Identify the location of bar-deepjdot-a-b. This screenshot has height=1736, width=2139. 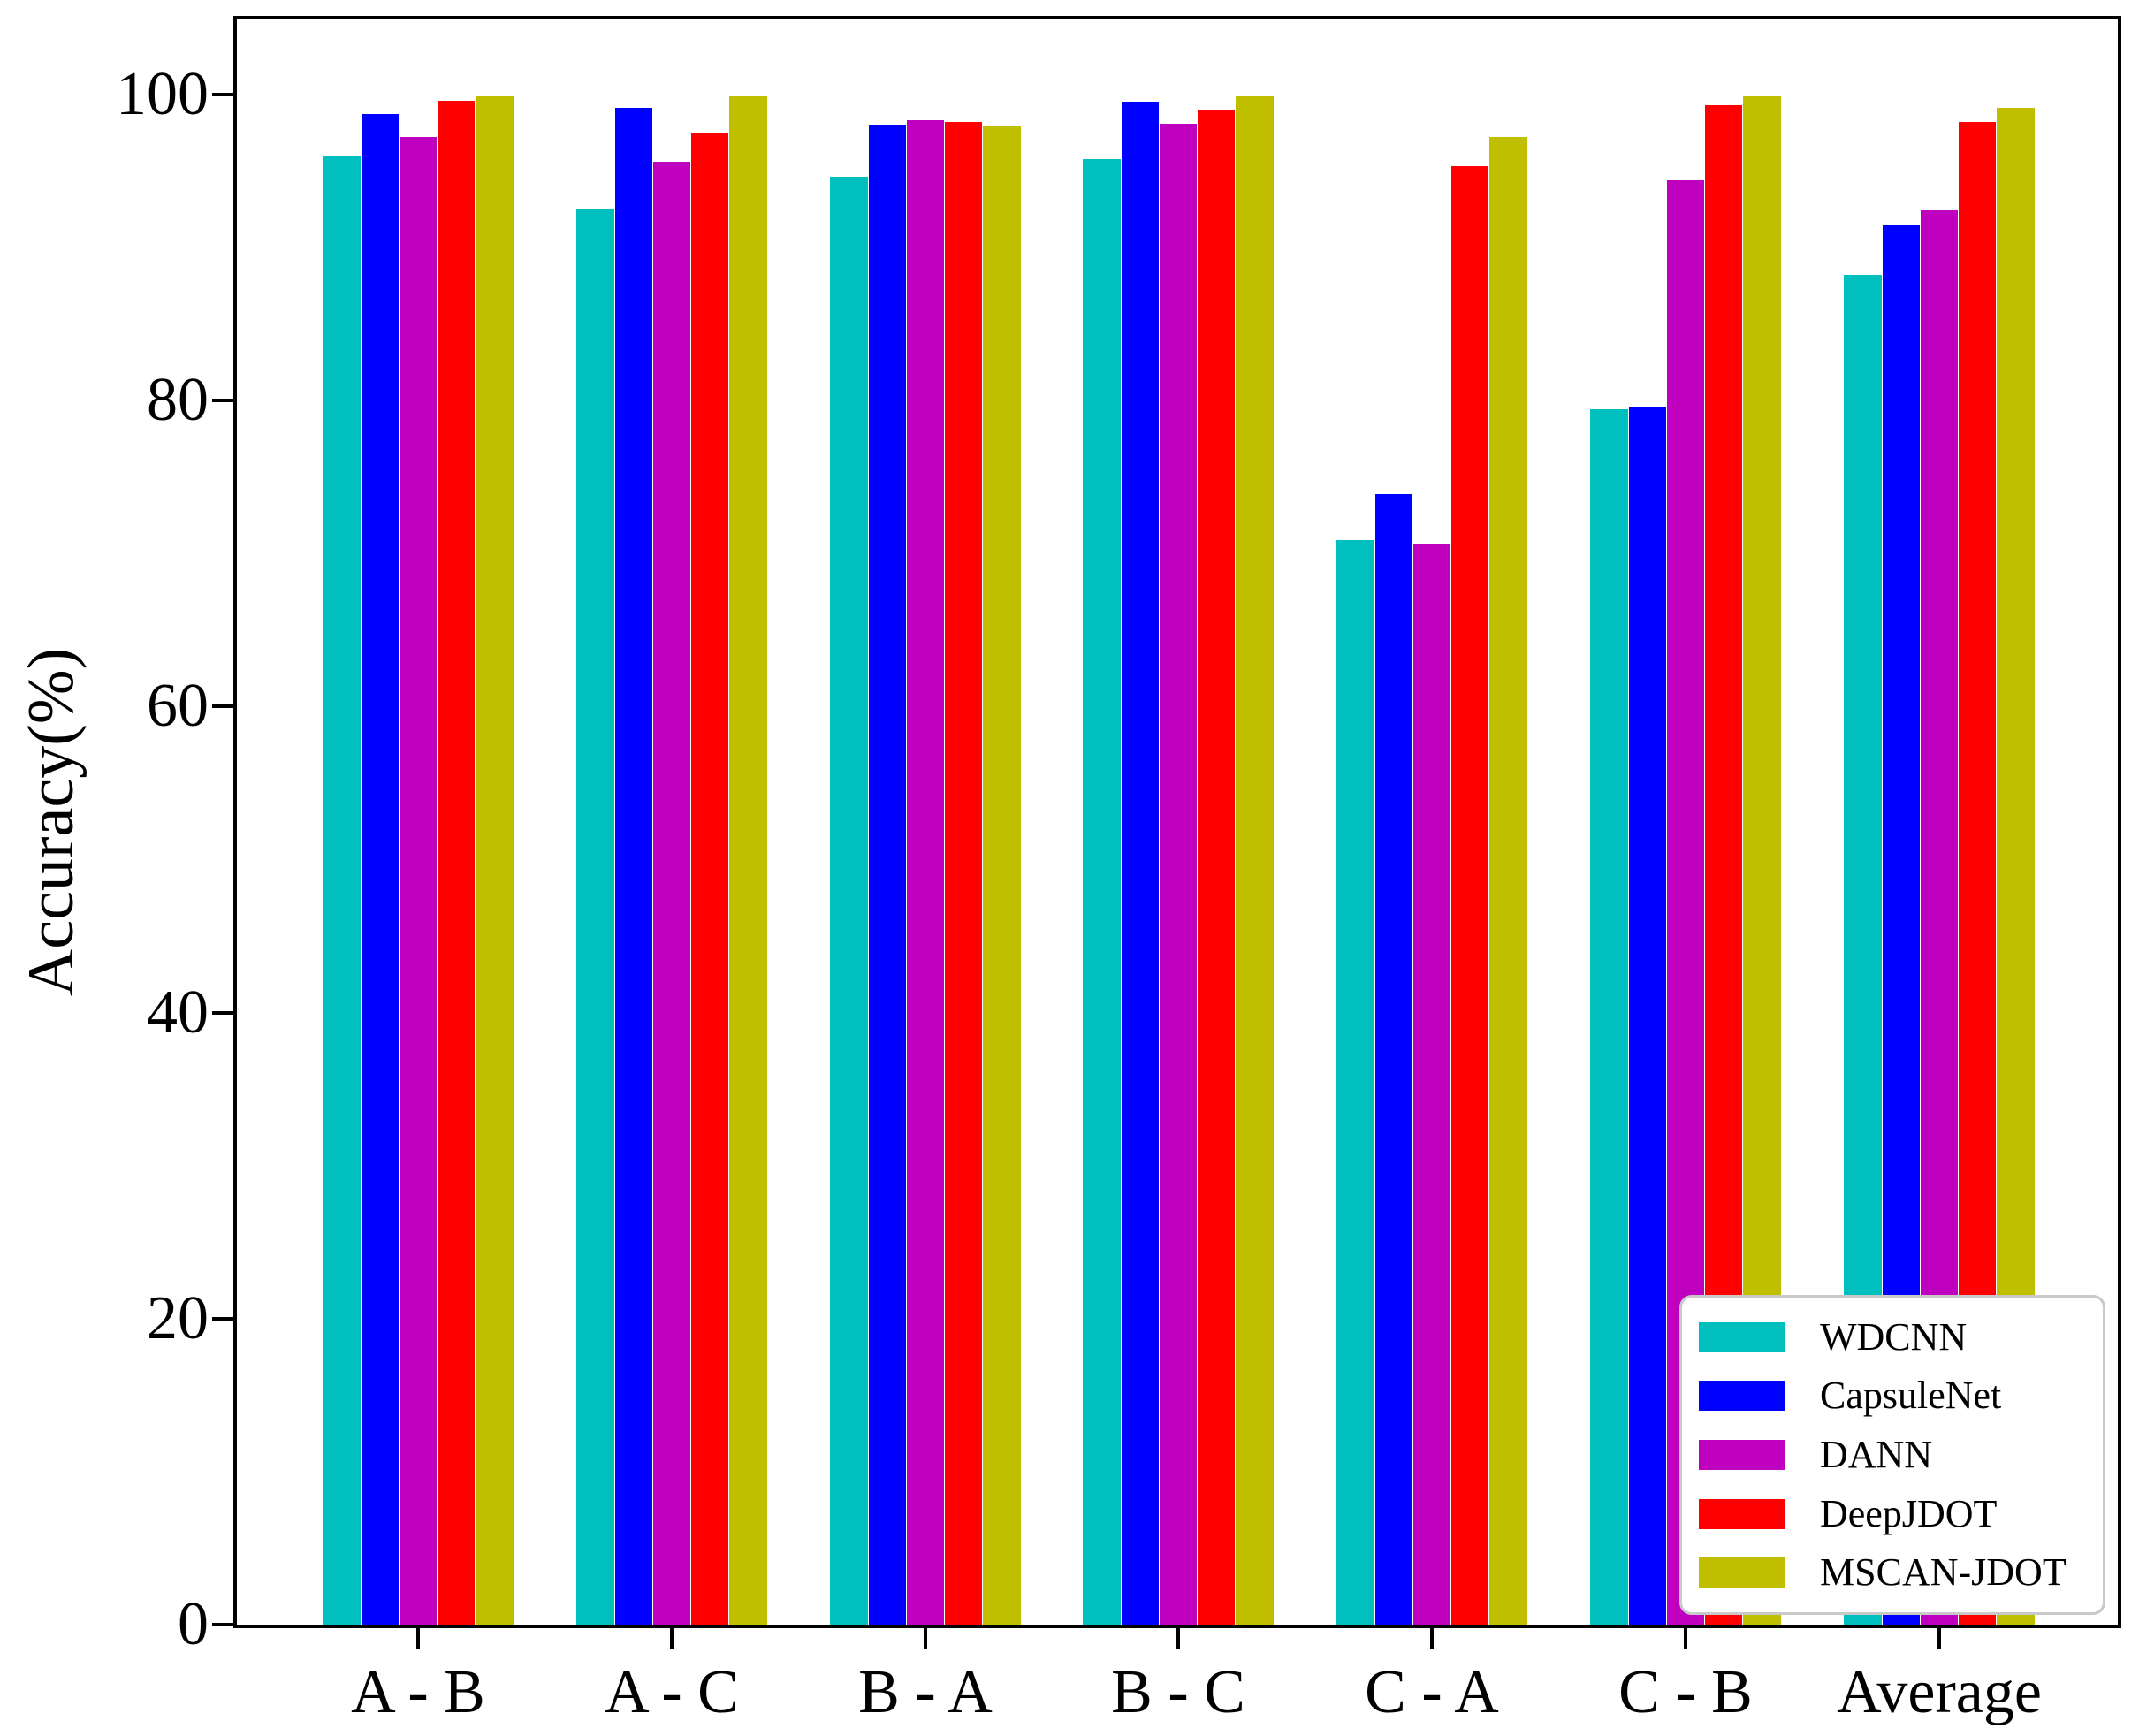
(457, 863).